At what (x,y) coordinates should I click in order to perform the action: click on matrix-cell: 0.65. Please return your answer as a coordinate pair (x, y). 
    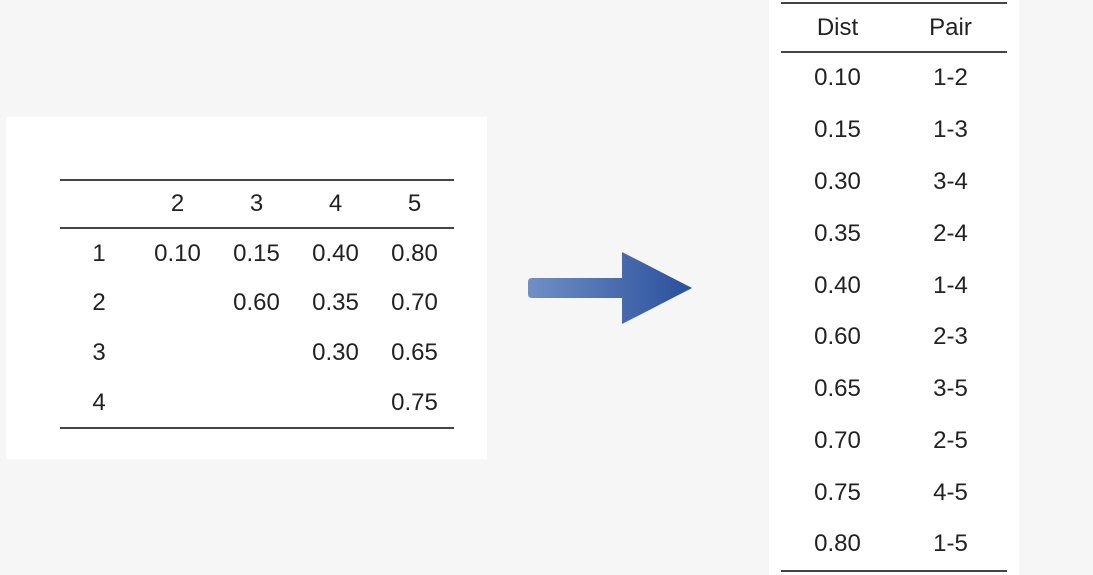
    Looking at the image, I should click on (414, 352).